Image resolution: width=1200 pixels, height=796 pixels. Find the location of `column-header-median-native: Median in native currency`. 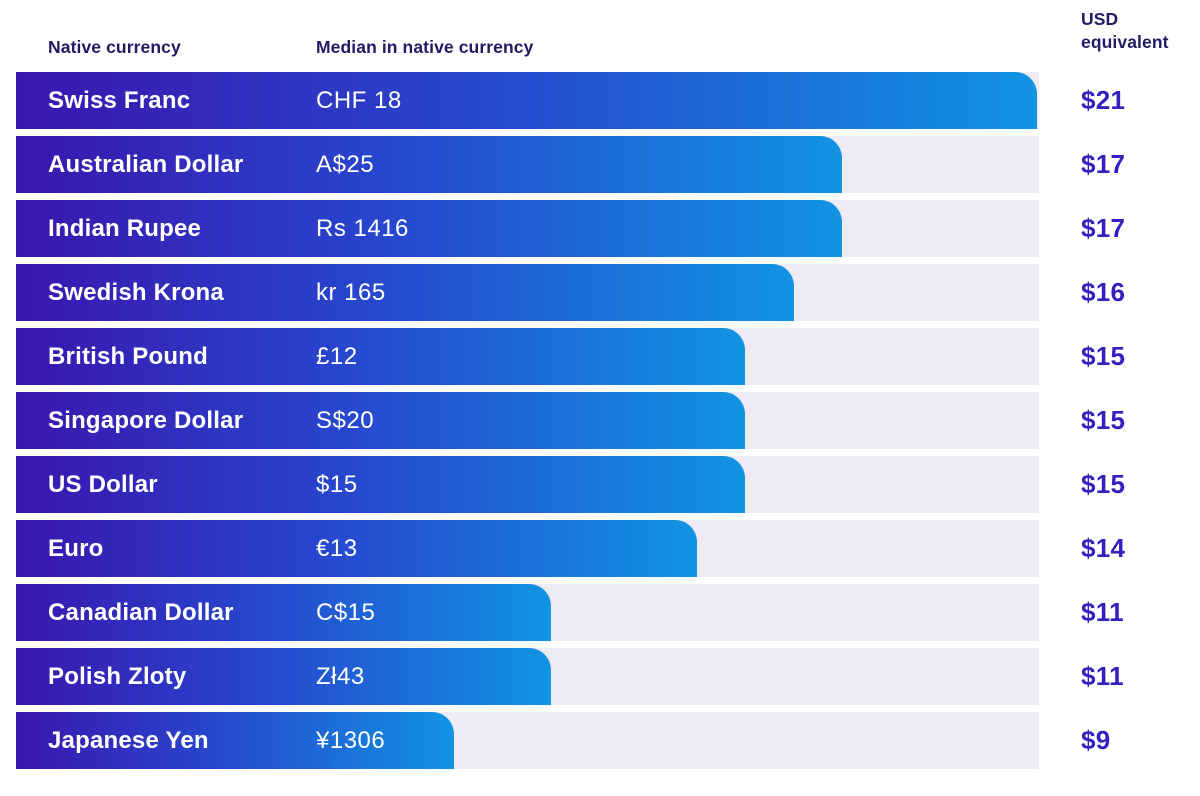

column-header-median-native: Median in native currency is located at coordinates (425, 47).